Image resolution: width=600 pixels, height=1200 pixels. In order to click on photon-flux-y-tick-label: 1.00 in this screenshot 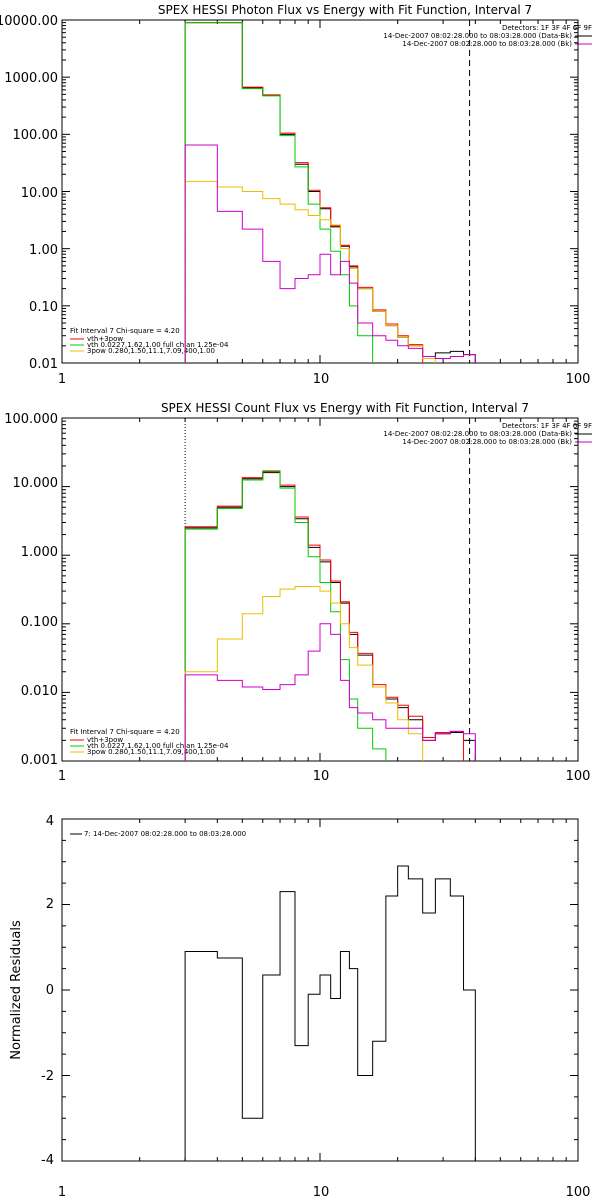, I will do `click(43, 250)`.